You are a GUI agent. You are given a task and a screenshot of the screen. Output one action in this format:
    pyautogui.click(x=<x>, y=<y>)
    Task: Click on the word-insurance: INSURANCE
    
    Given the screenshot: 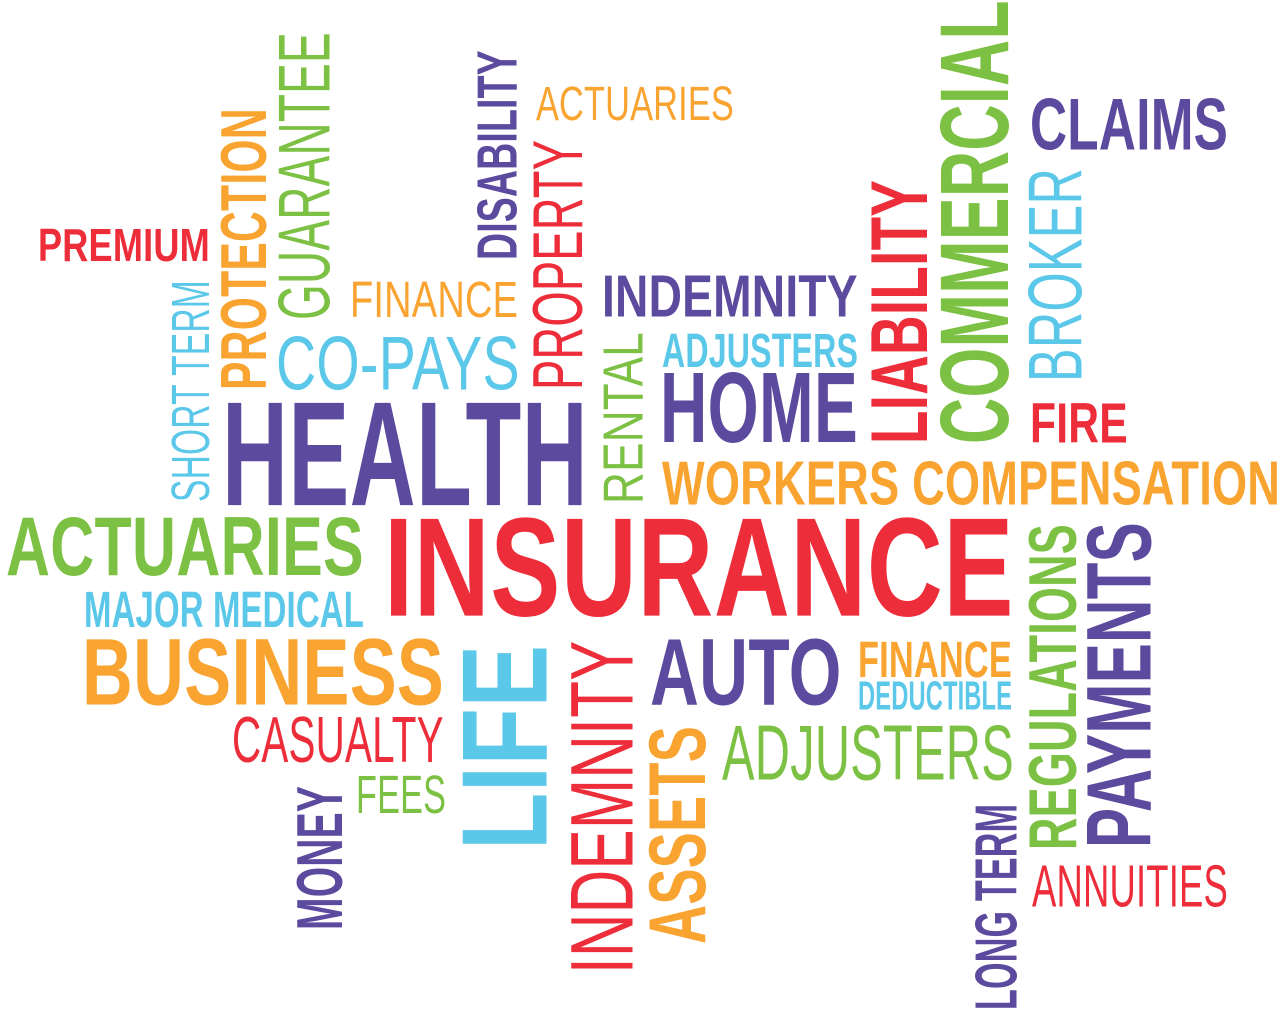 What is the action you would take?
    pyautogui.click(x=699, y=568)
    